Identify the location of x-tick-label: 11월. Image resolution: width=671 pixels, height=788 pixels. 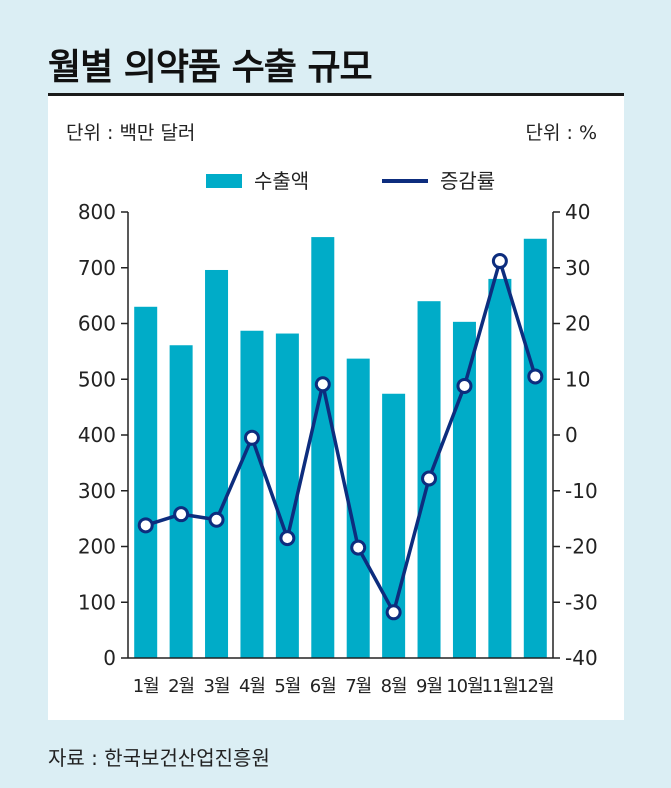
(500, 686).